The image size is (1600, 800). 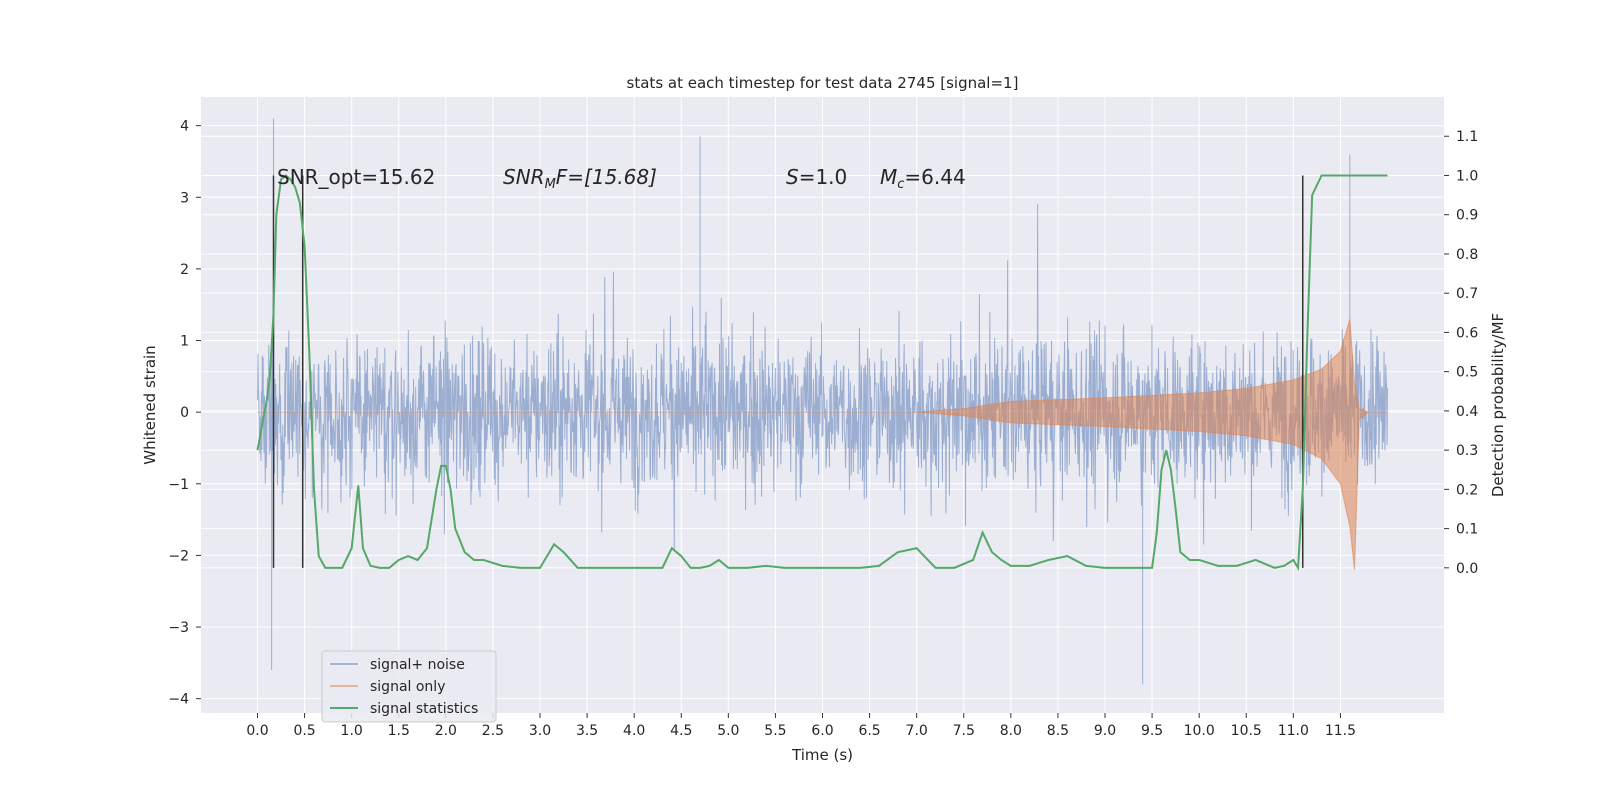 I want to click on annotation-snr-mf: SNRMF=[15.68], so click(x=580, y=178).